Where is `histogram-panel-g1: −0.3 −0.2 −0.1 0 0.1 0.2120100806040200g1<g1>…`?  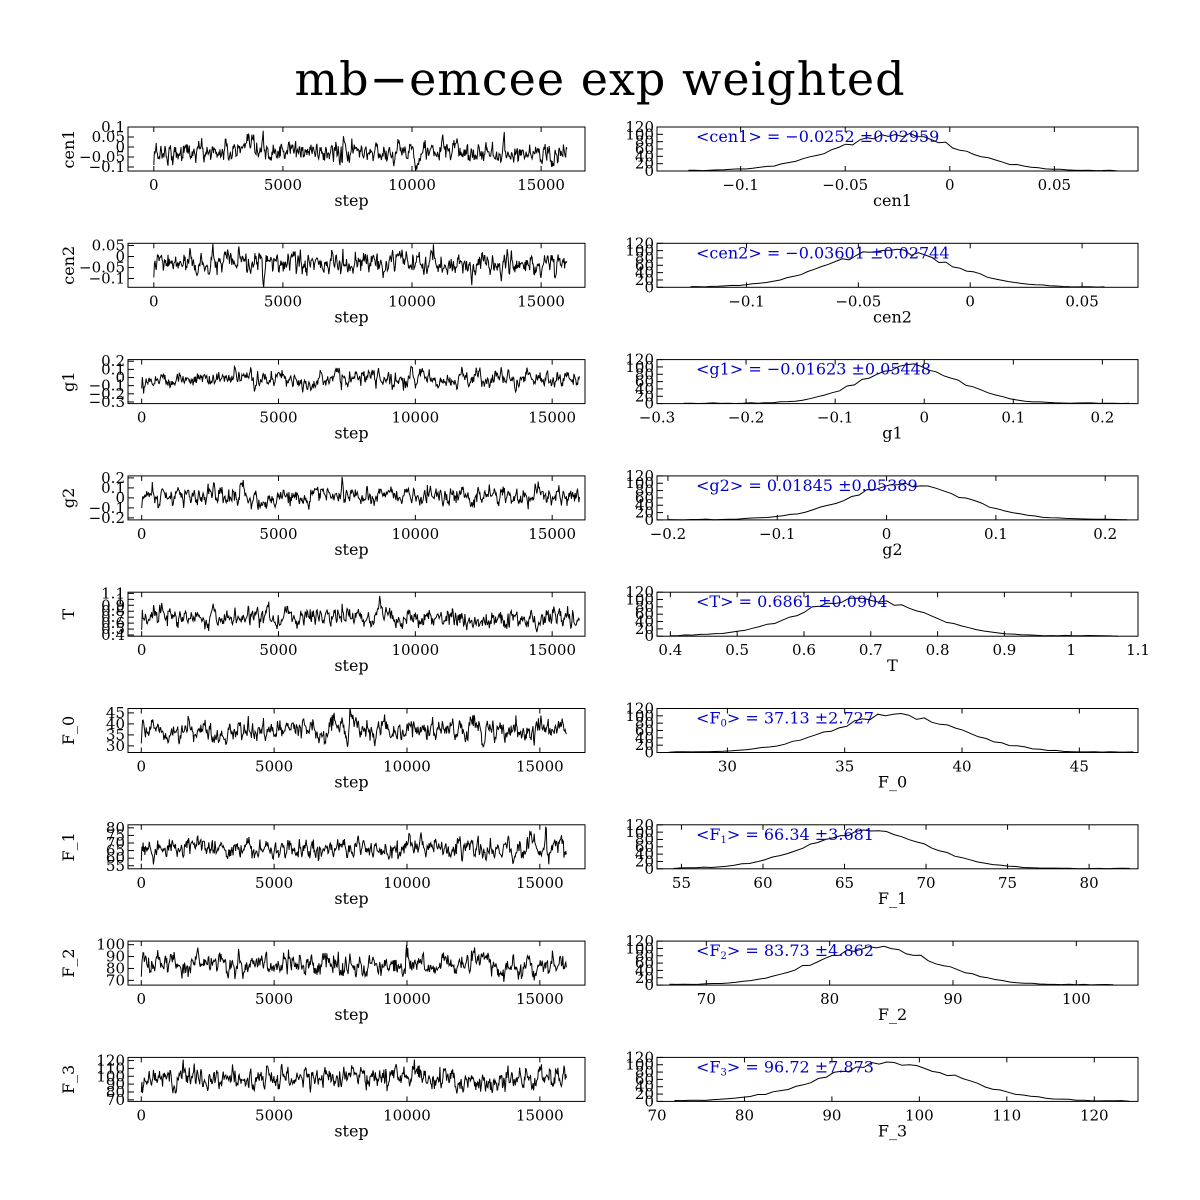
histogram-panel-g1: −0.3 −0.2 −0.1 0 0.1 0.2120100806040200g1<g1>… is located at coordinates (882, 397).